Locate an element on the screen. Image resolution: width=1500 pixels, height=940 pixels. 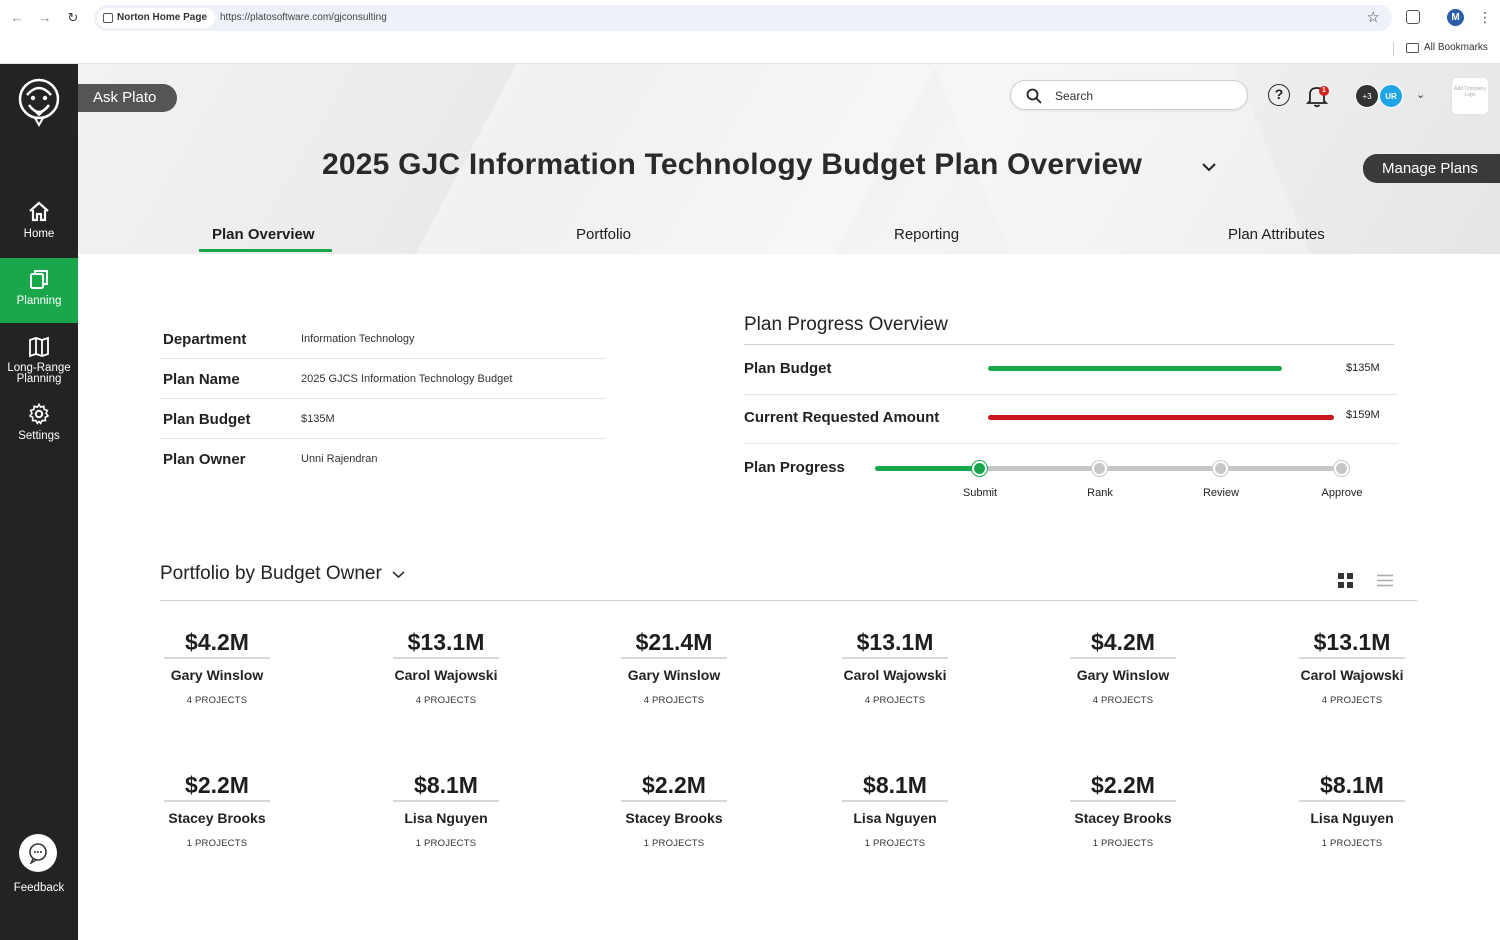
chat-bubble-icon is located at coordinates (38, 853).